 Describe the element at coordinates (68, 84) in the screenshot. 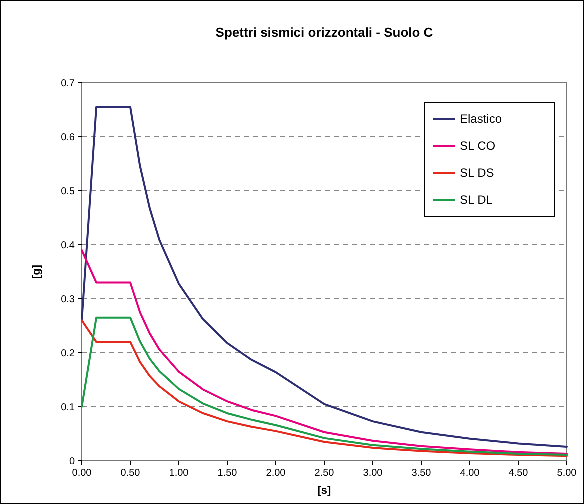

I see `y-tick-label: 0.7` at that location.